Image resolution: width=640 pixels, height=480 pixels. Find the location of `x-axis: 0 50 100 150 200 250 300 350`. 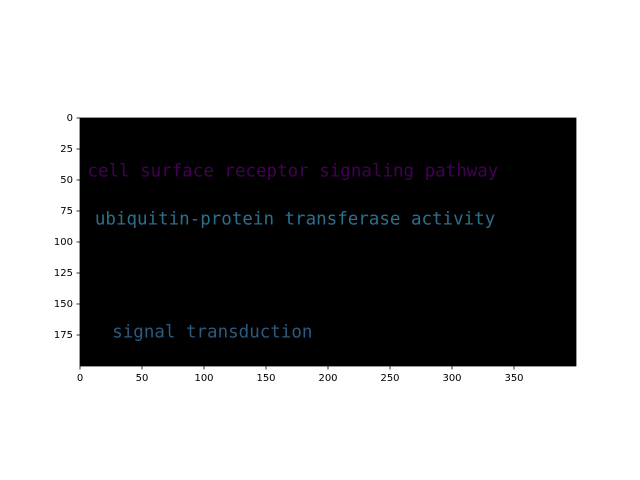

x-axis: 0 50 100 150 200 250 300 350 is located at coordinates (300, 375).